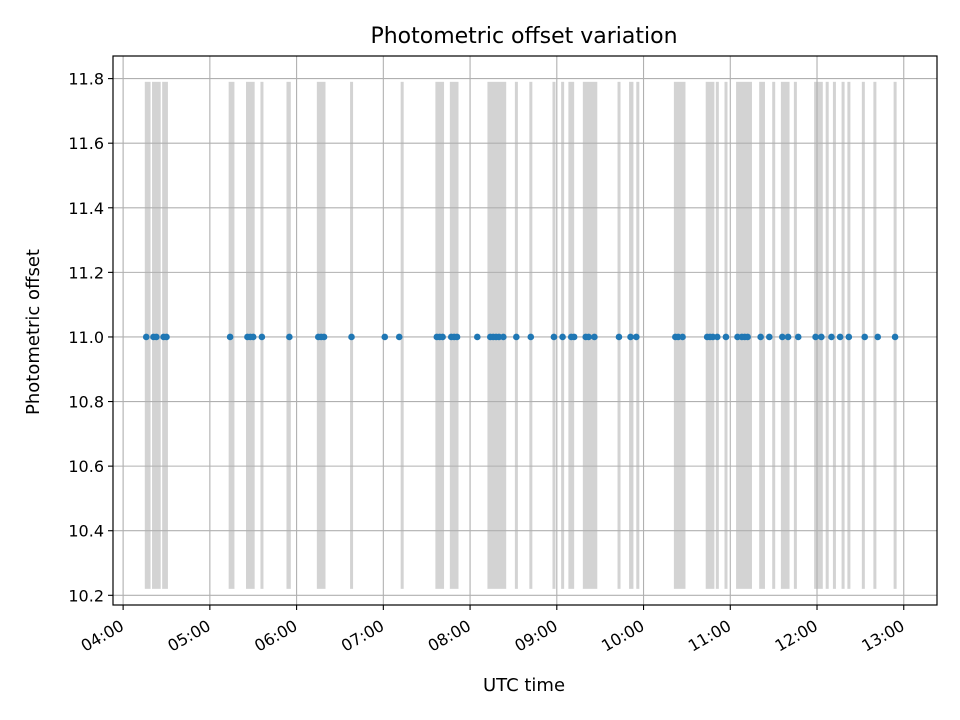  What do you see at coordinates (86, 79) in the screenshot?
I see `y-tick-label: 11.8` at bounding box center [86, 79].